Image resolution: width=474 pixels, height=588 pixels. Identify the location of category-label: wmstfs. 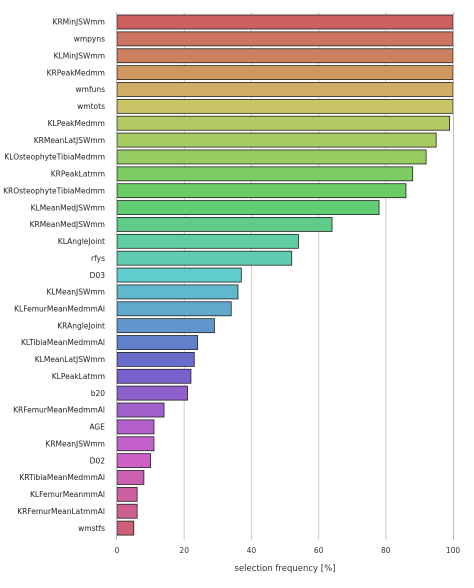
(91, 528).